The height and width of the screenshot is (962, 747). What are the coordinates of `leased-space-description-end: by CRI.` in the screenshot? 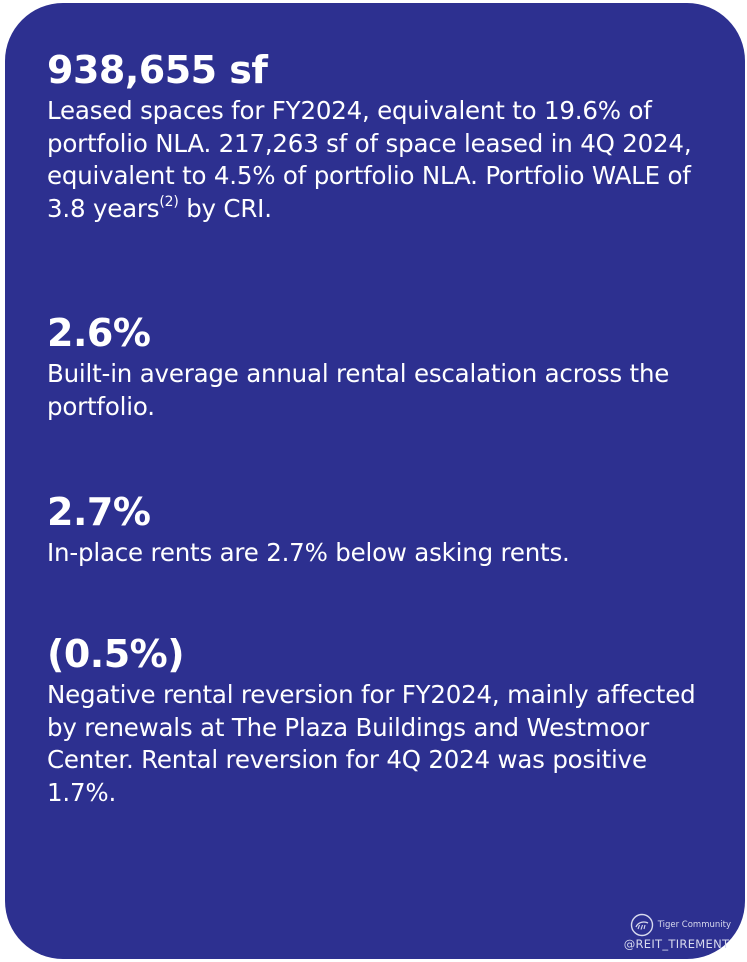 It's located at (225, 208).